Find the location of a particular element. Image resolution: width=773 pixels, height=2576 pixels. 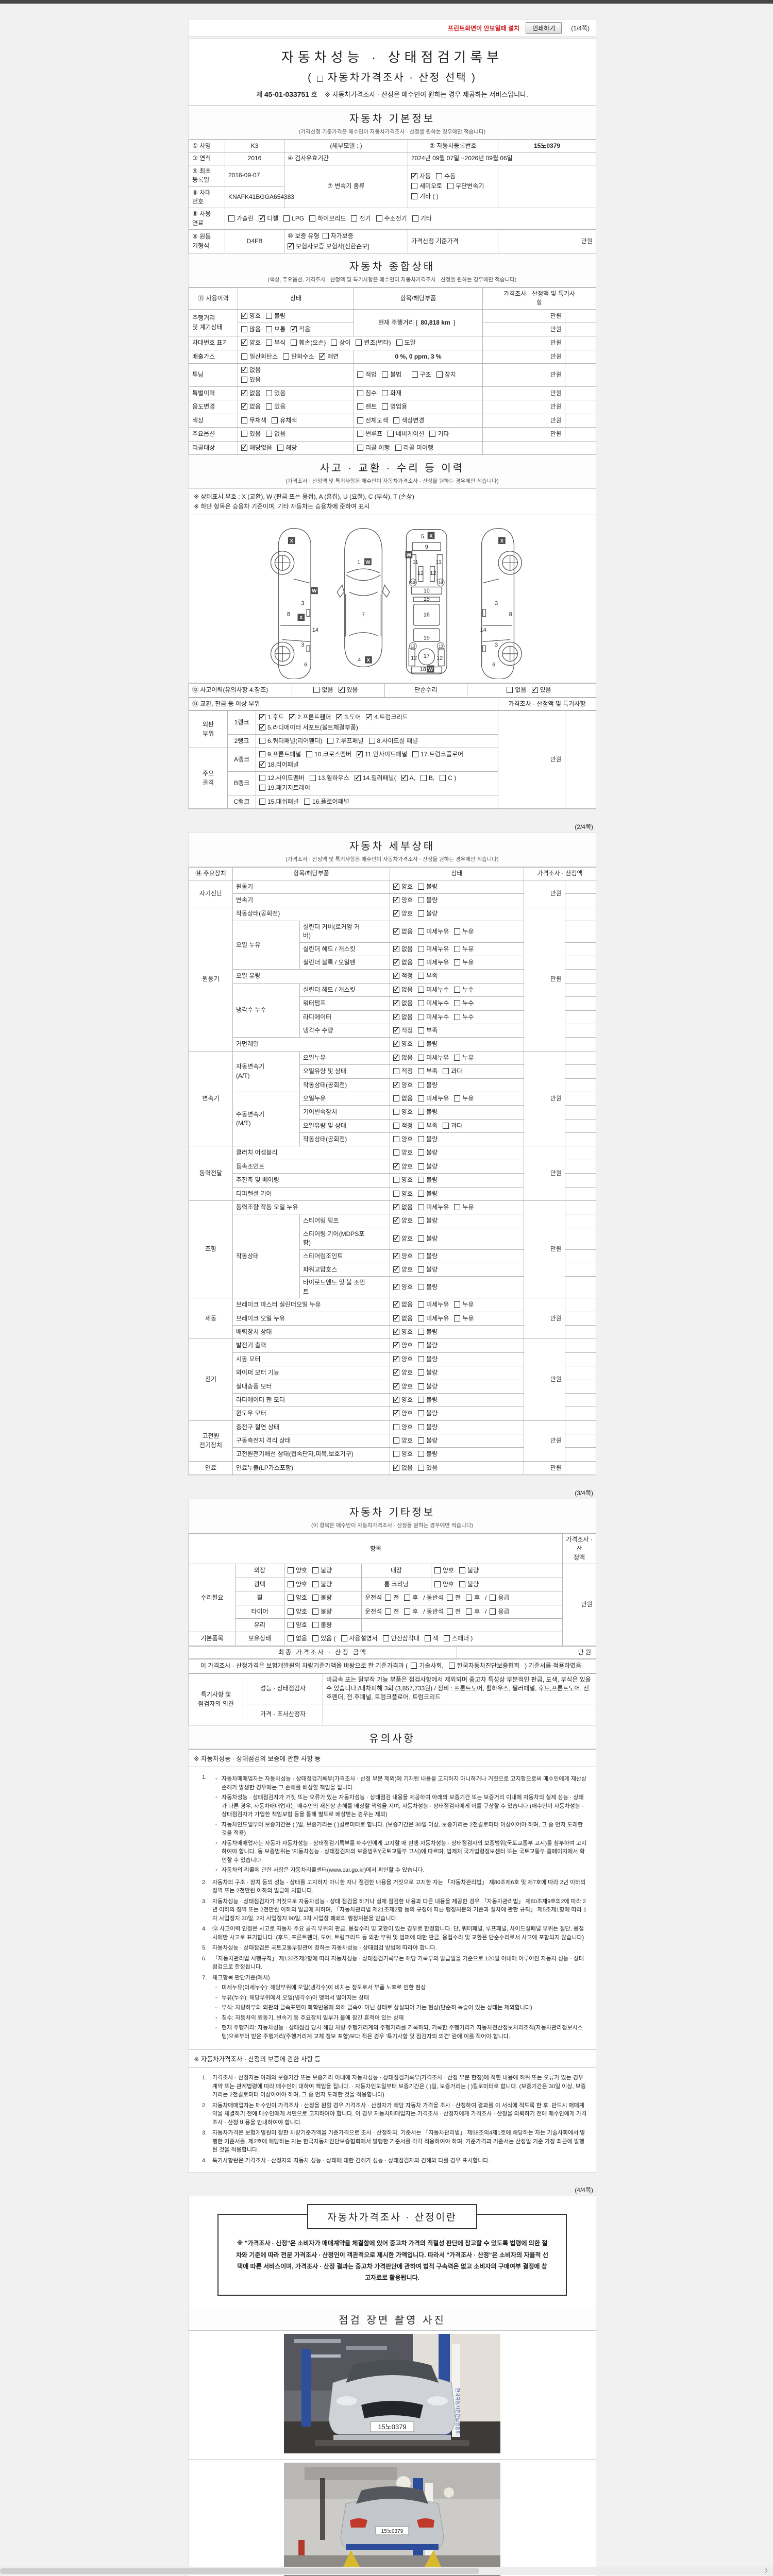

checkbox-option: 잭 is located at coordinates (431, 1638).